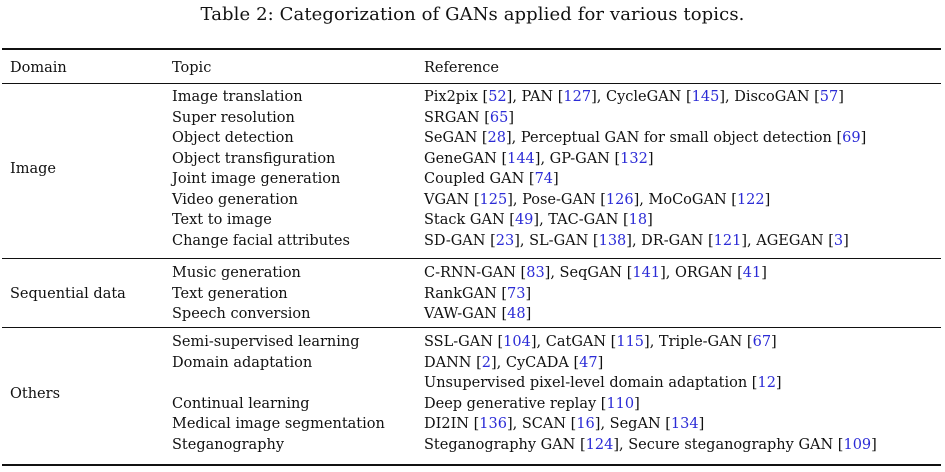 The image size is (945, 472). What do you see at coordinates (829, 97) in the screenshot?
I see `citation-link: 57` at bounding box center [829, 97].